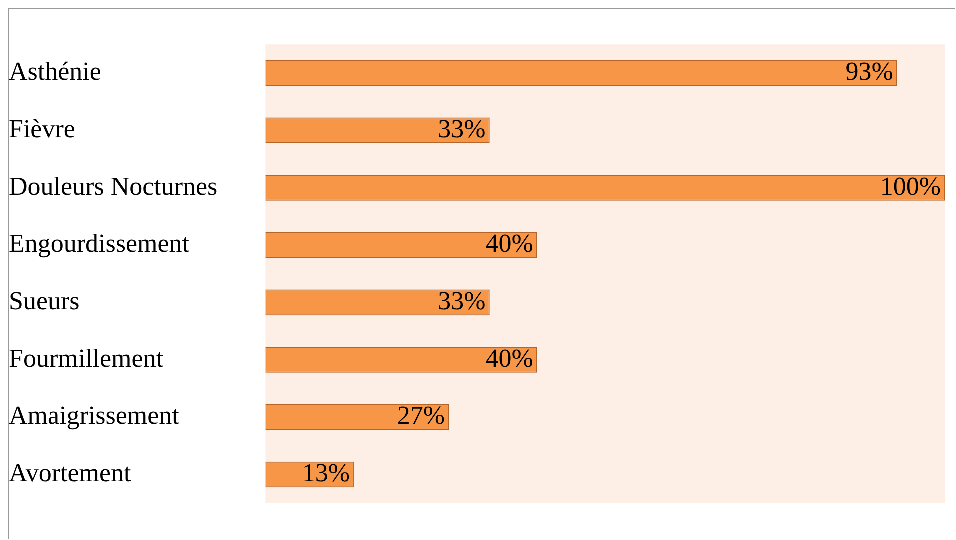 The height and width of the screenshot is (540, 956). Describe the element at coordinates (42, 129) in the screenshot. I see `y-tick-label: Fièvre` at that location.